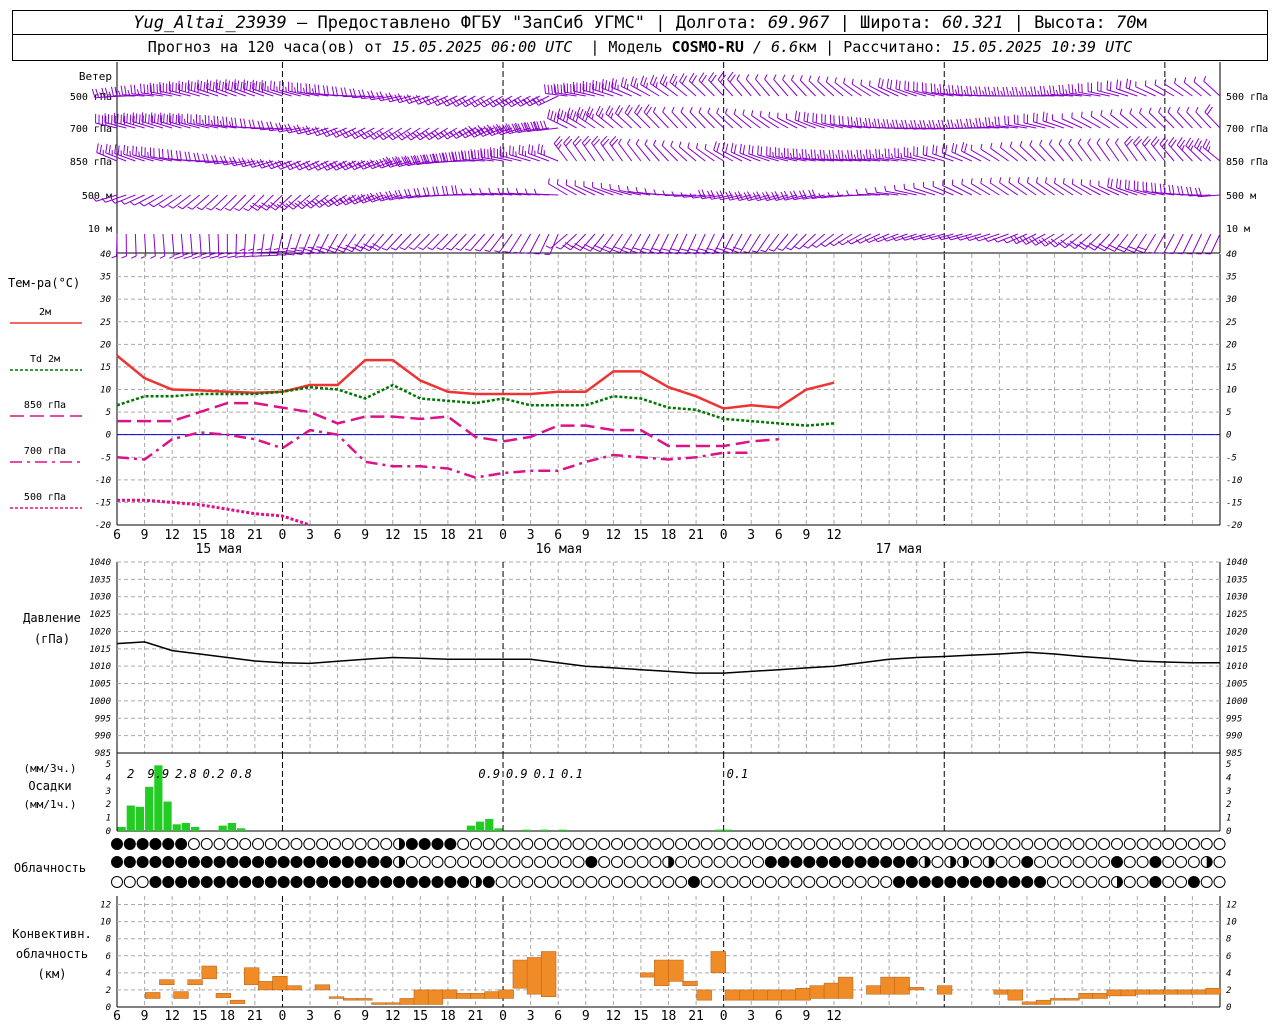 The width and height of the screenshot is (1280, 1024). What do you see at coordinates (448, 535) in the screenshot?
I see `temp-xtick: 18` at bounding box center [448, 535].